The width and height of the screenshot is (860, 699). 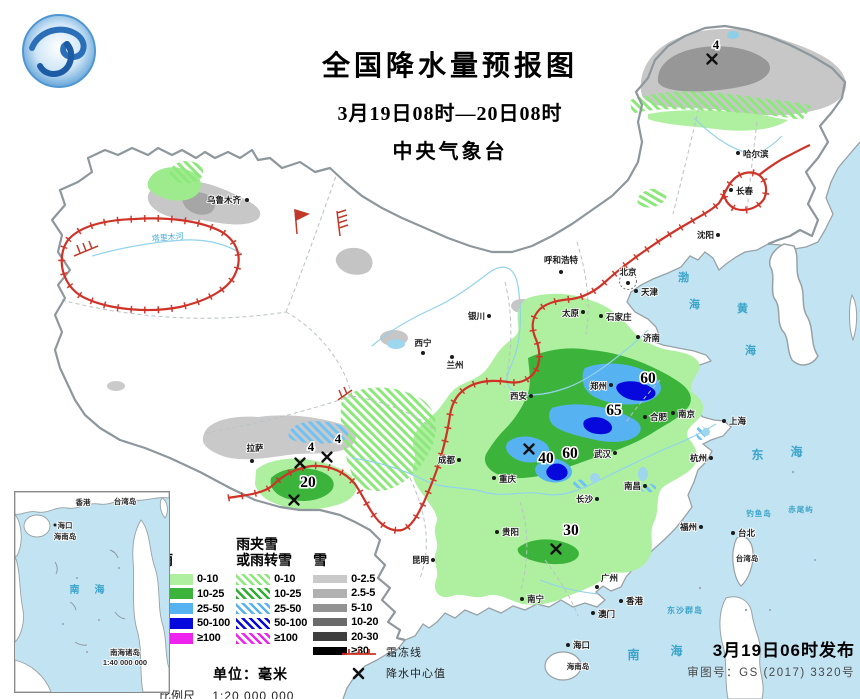 I want to click on svg-text: 南, so click(x=75, y=589).